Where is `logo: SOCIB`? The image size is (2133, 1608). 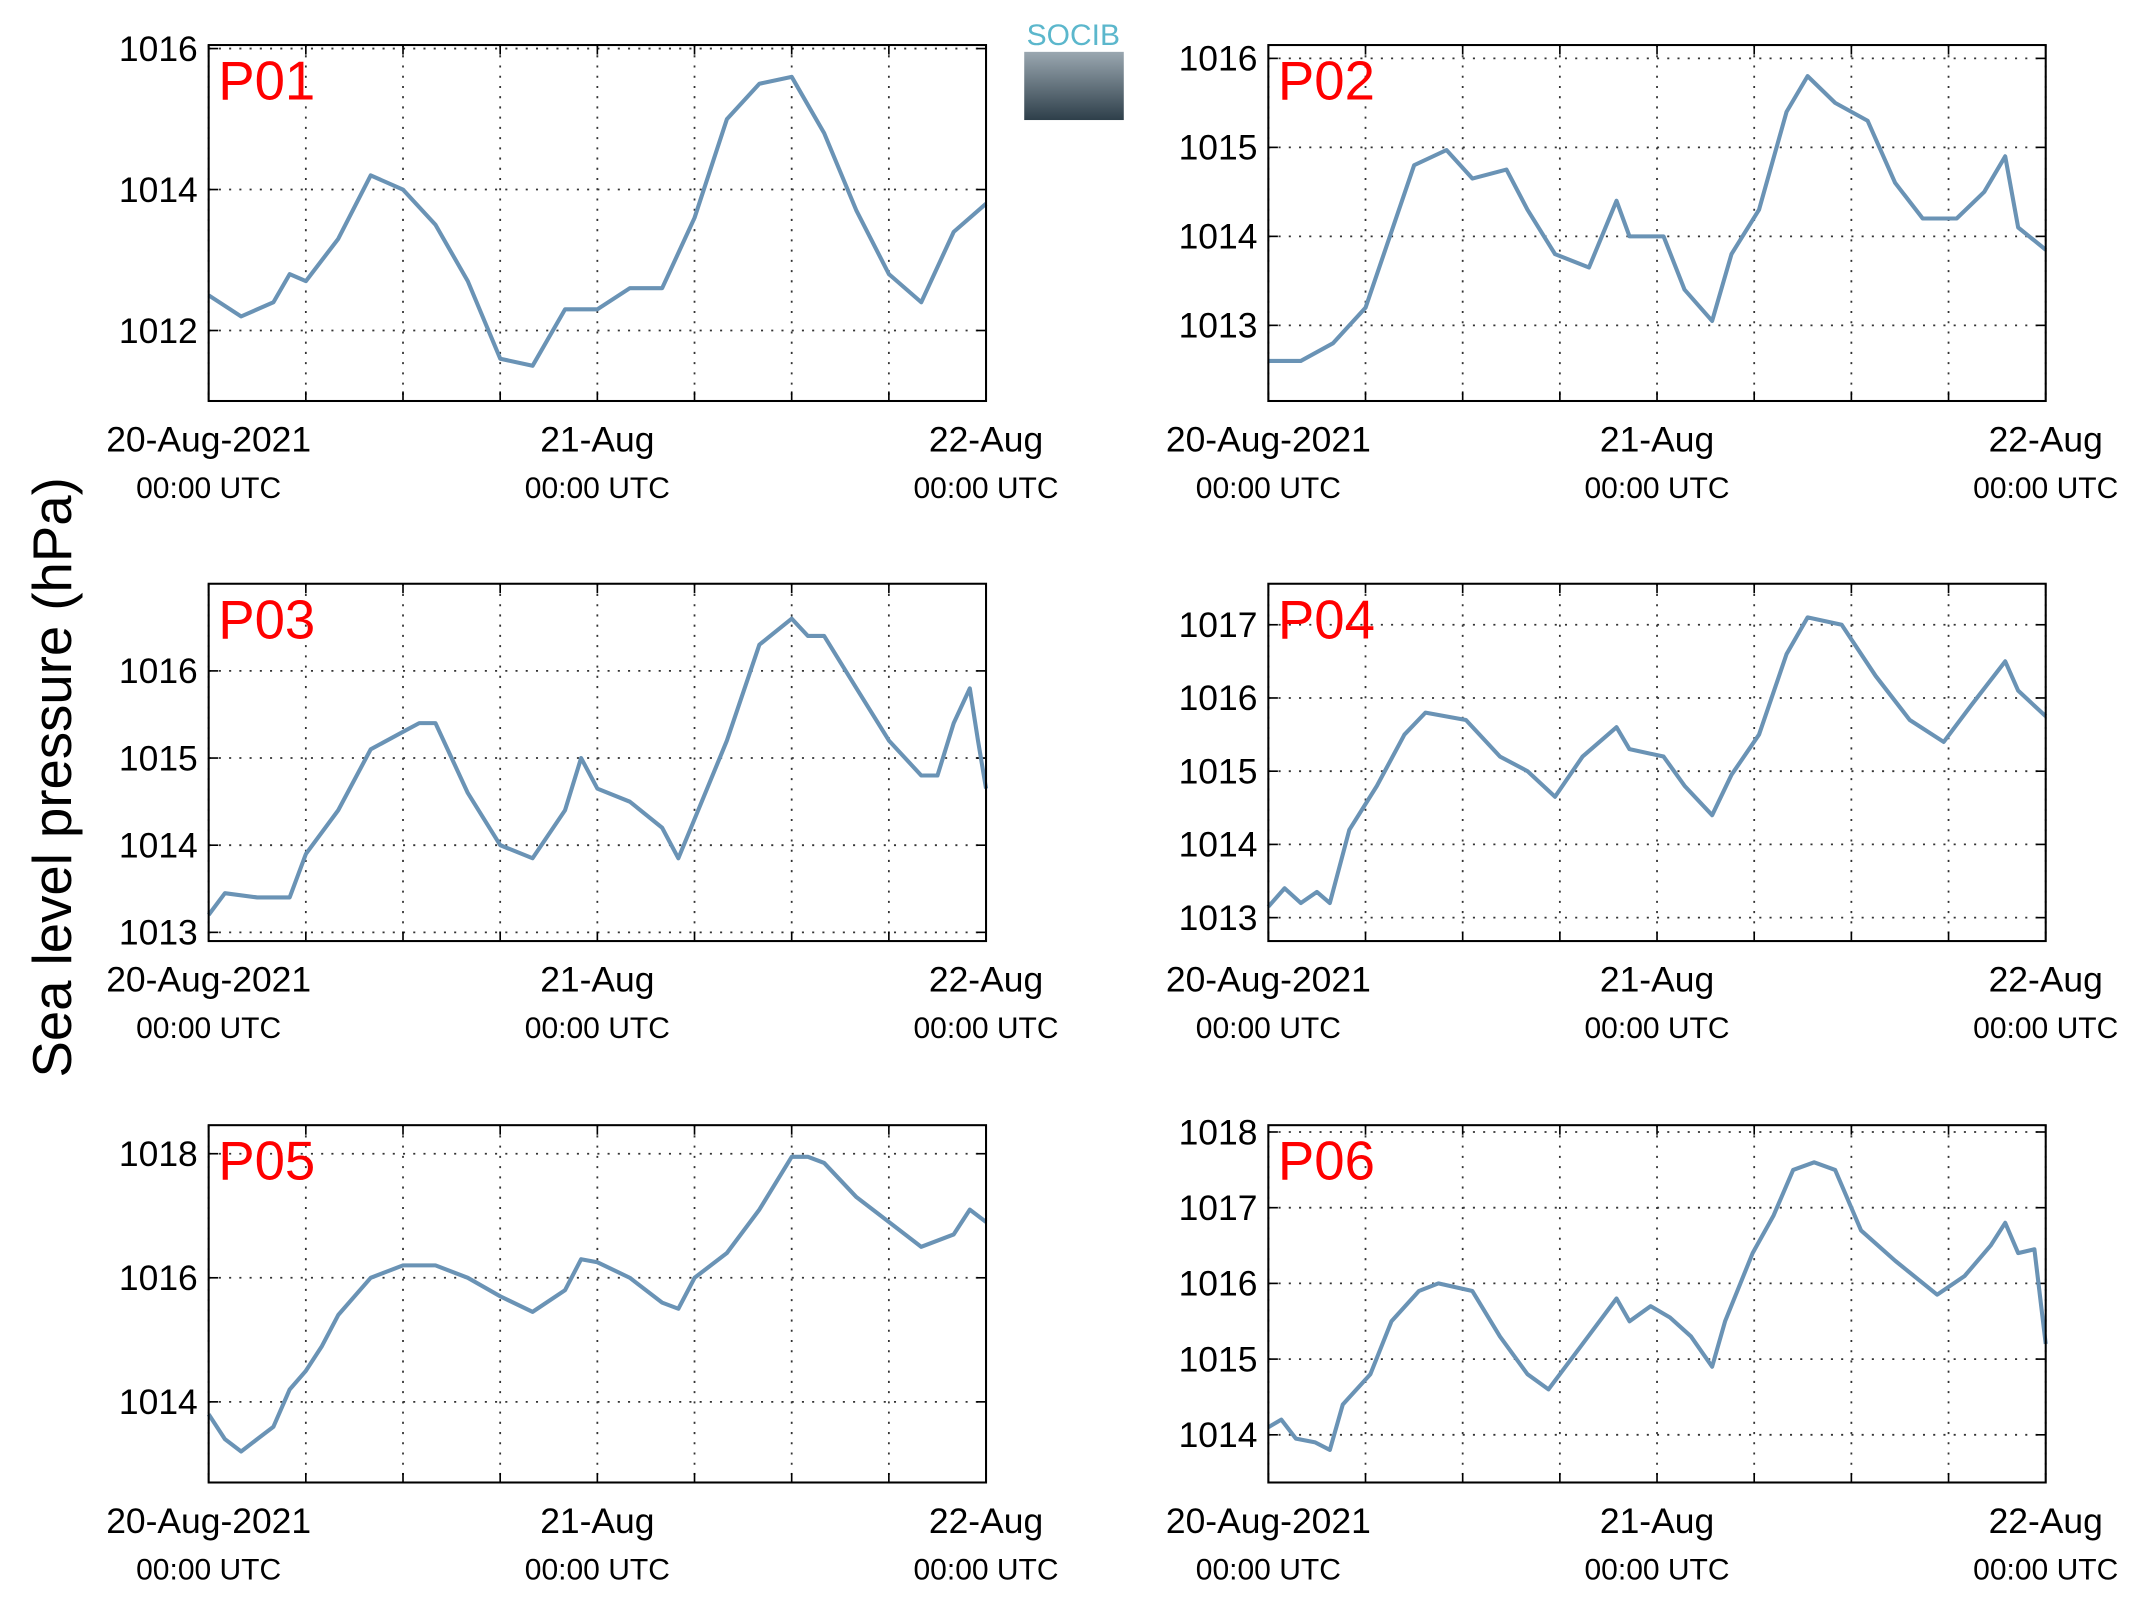
logo: SOCIB is located at coordinates (1074, 70).